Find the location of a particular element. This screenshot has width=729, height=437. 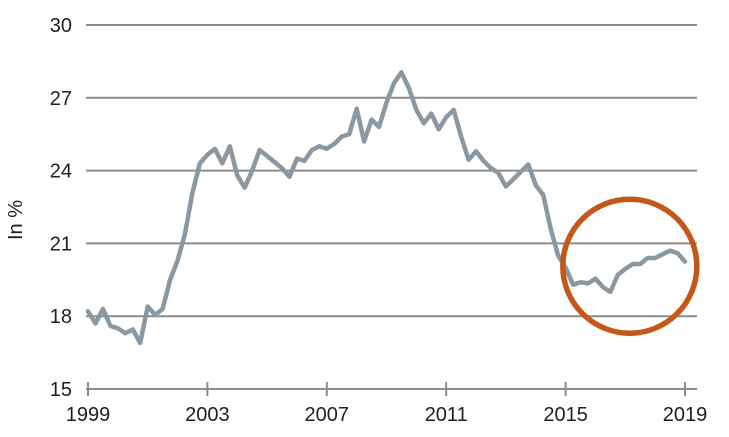

y-tick-label: 18 is located at coordinates (61, 317).